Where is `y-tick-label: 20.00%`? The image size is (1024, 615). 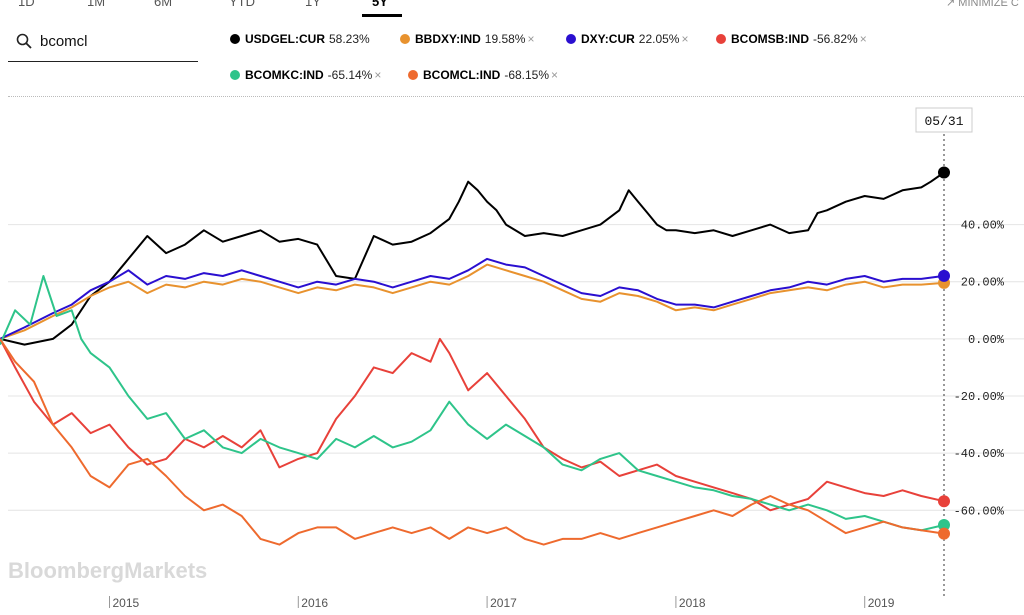 y-tick-label: 20.00% is located at coordinates (983, 283).